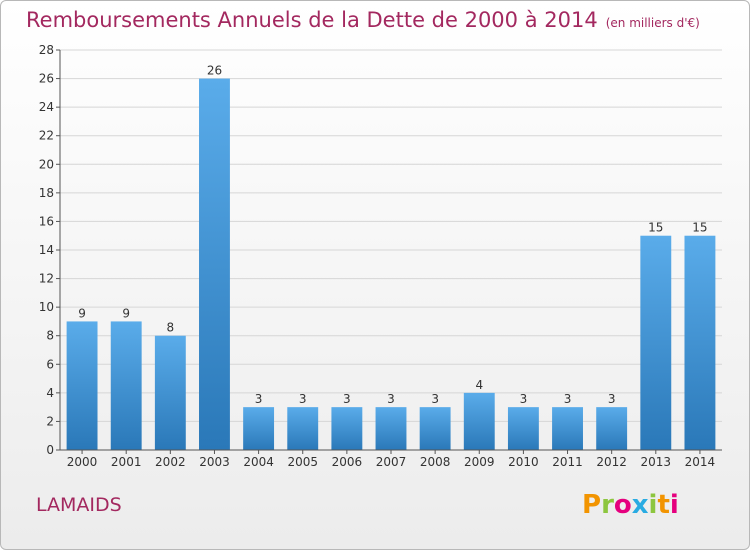  I want to click on bar-2014, so click(700, 342).